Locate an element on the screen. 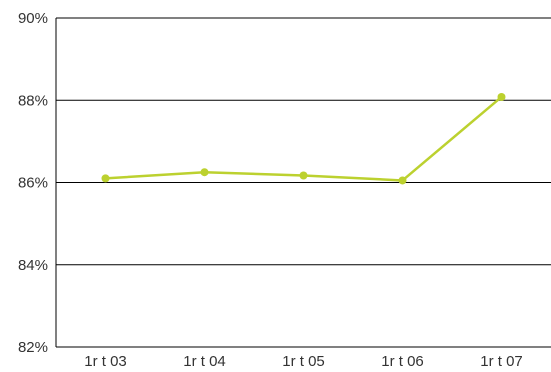  y-tick-label: 88% is located at coordinates (33, 100).